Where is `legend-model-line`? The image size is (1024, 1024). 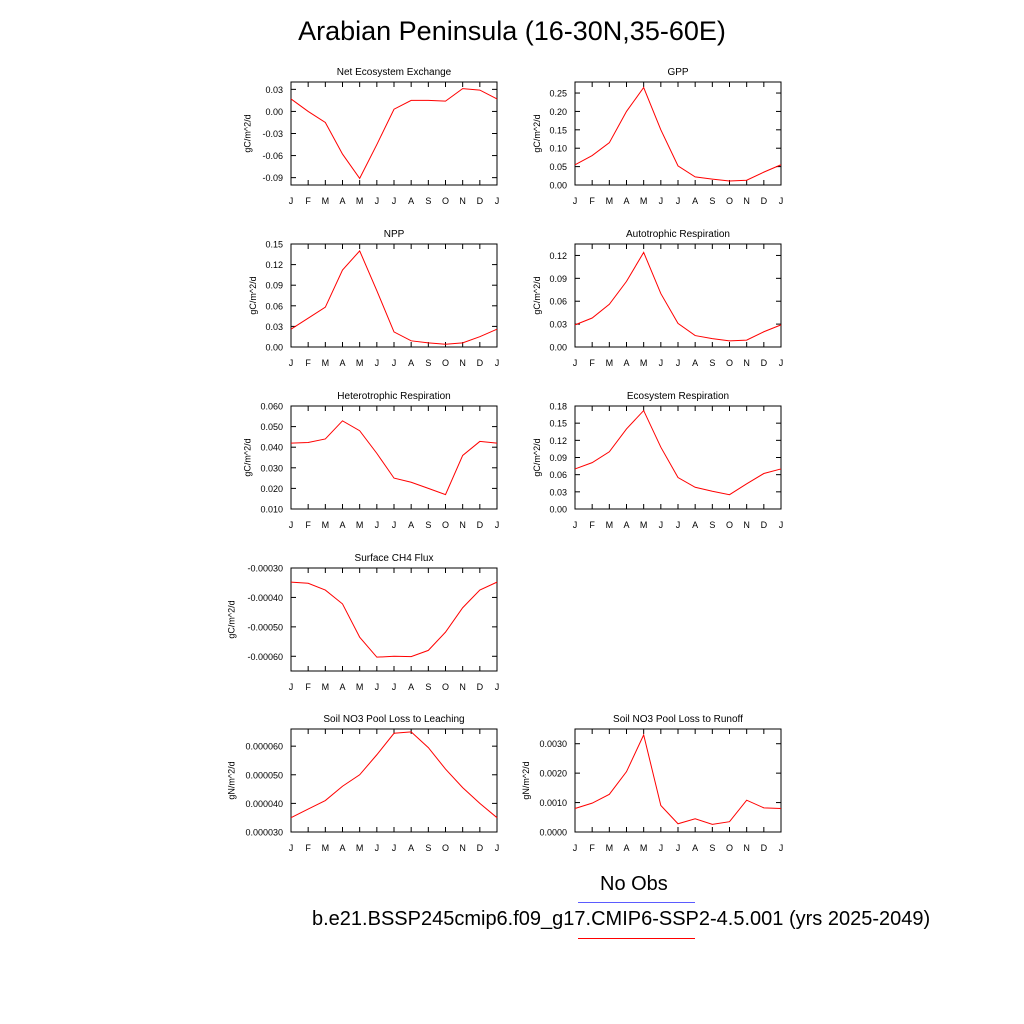
legend-model-line is located at coordinates (636, 938).